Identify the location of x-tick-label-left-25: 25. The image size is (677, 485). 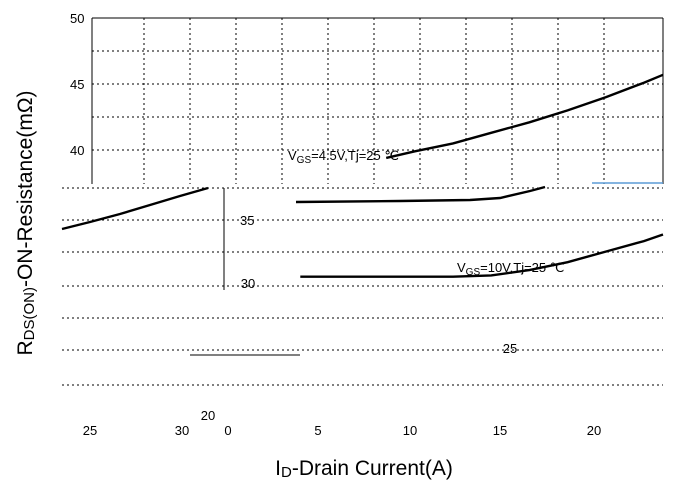
(90, 430).